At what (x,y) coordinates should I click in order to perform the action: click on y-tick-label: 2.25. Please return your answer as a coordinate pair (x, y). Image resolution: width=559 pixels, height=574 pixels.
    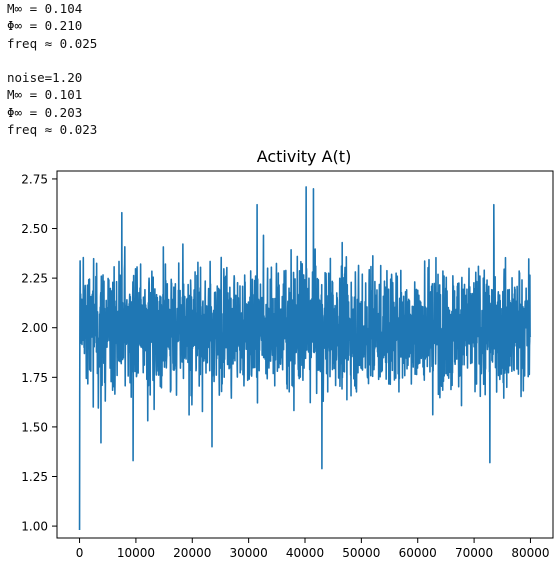
    Looking at the image, I should click on (34, 279).